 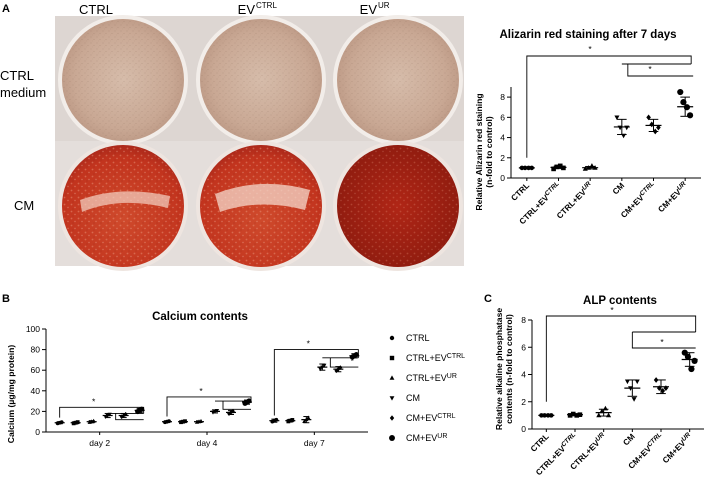 What do you see at coordinates (509, 369) in the screenshot?
I see `alp-y-label-line2: contents (n-fold to control)` at bounding box center [509, 369].